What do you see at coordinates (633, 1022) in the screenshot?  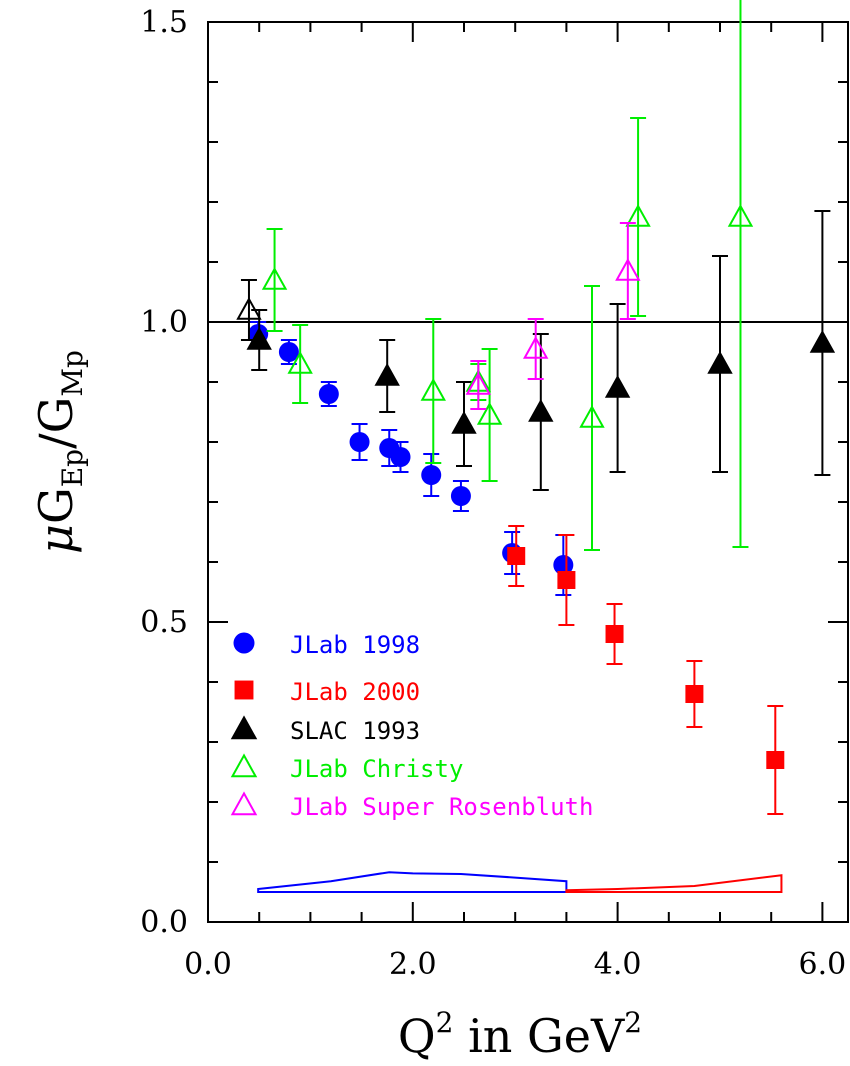 I see `x-axis-title-sup2: 2` at bounding box center [633, 1022].